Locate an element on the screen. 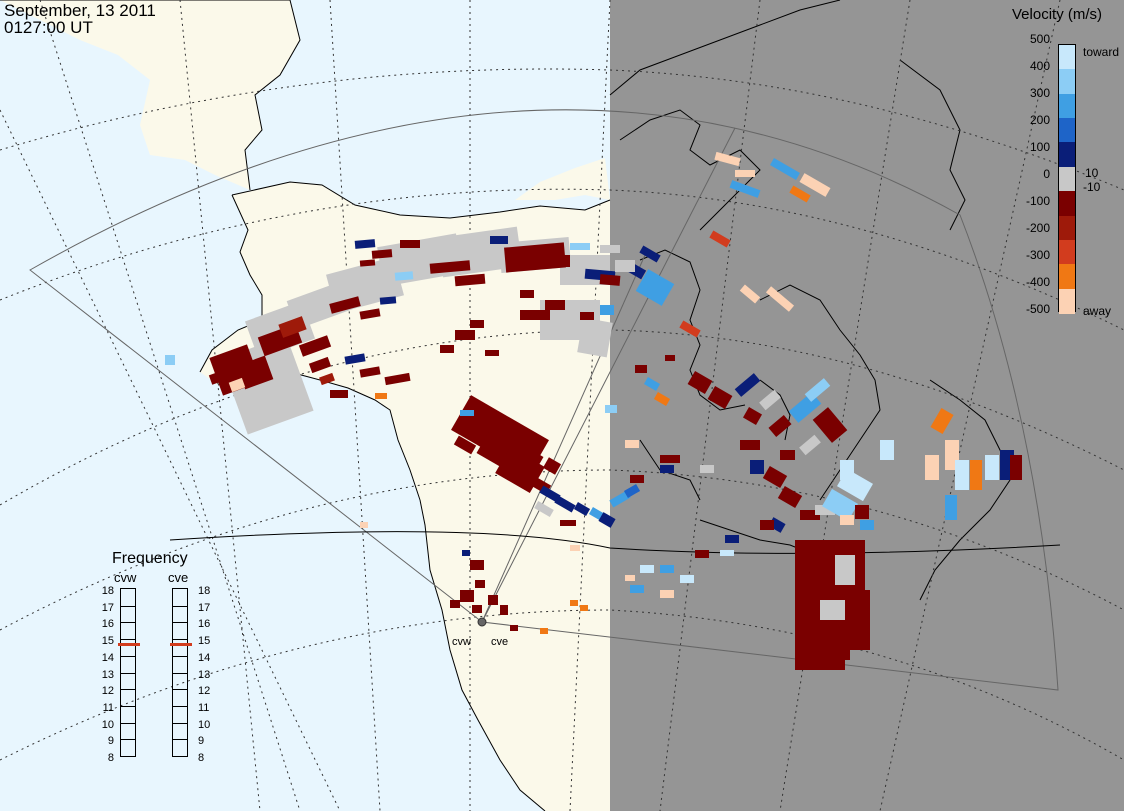  colorbar-segment is located at coordinates (1067, 155).